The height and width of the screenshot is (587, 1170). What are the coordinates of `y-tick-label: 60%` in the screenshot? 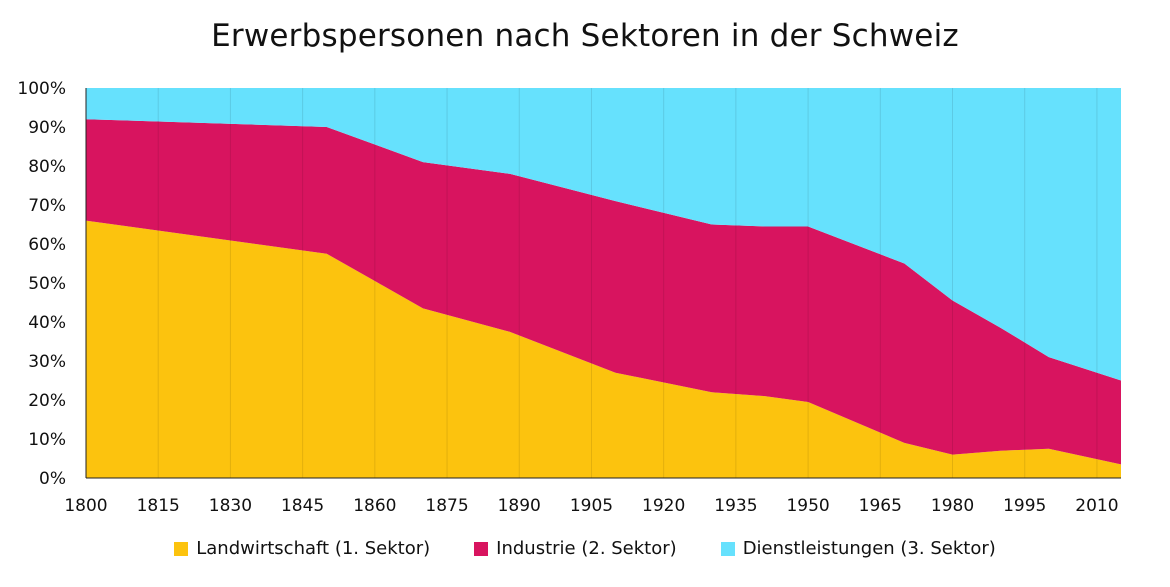 It's located at (47, 245).